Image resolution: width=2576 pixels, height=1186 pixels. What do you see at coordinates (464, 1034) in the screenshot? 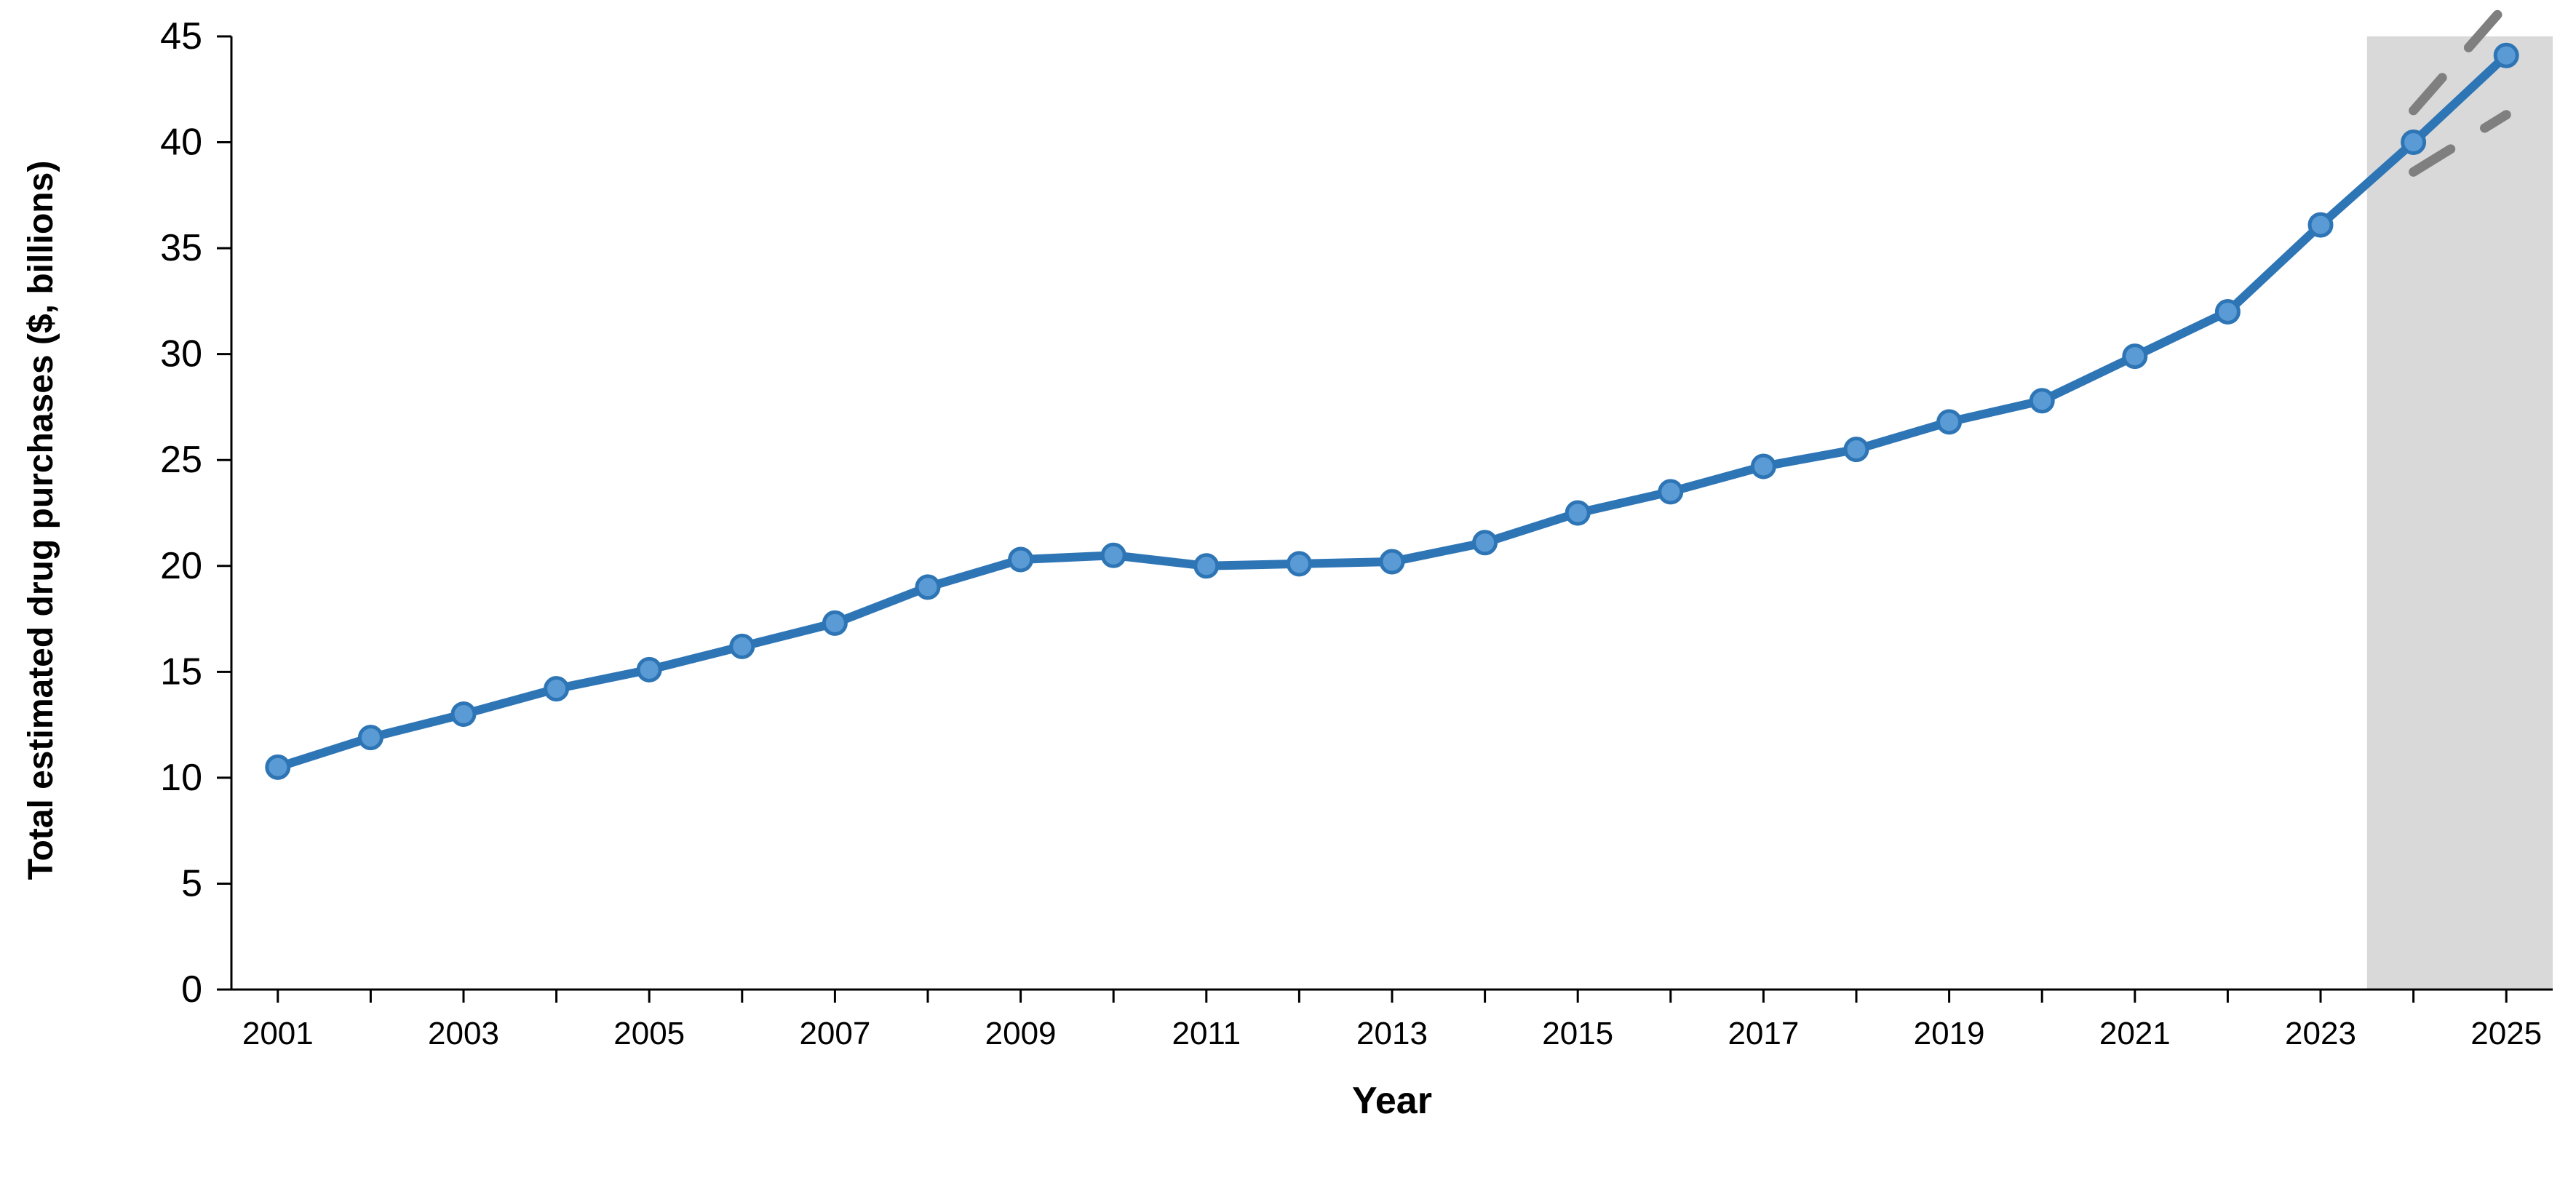
I see `x-tick-label: 2003` at bounding box center [464, 1034].